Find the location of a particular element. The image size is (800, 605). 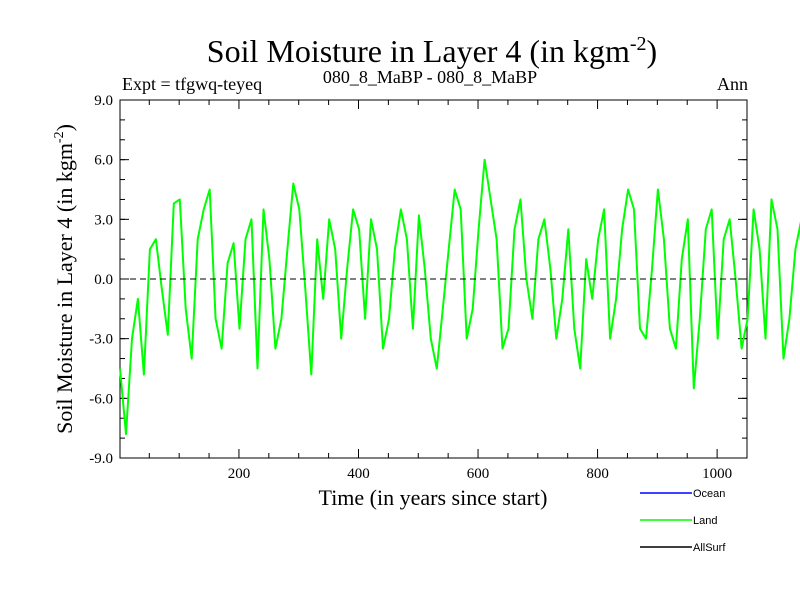

x-tick-label: 1000 is located at coordinates (717, 474).